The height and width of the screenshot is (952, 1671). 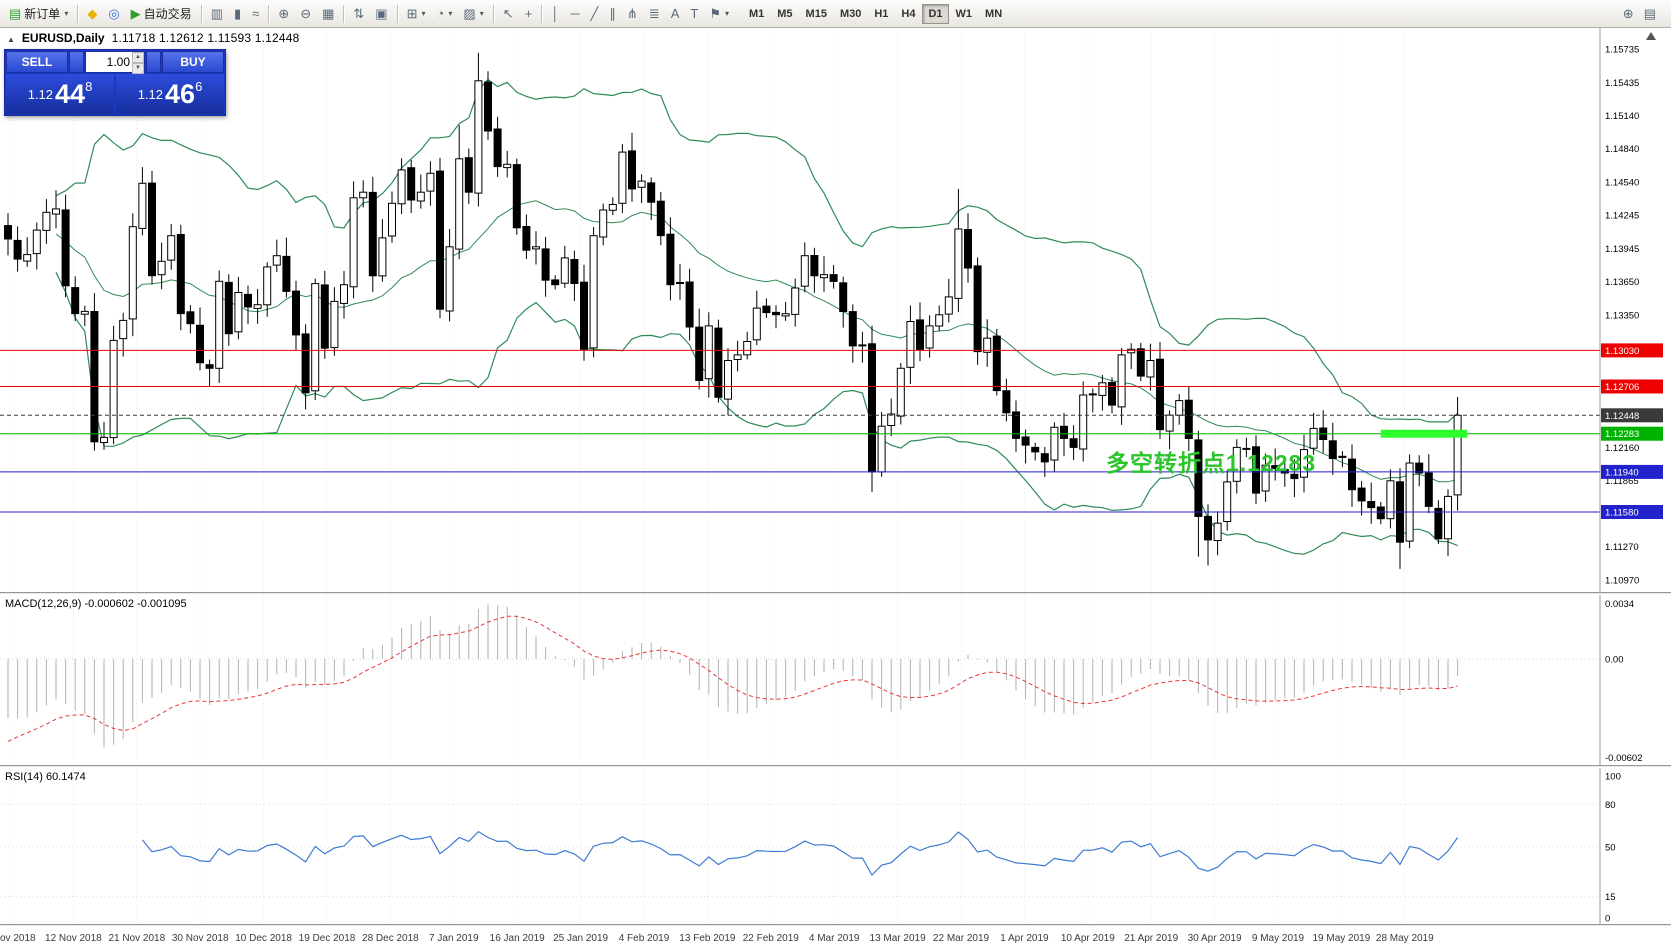 I want to click on vertical-line-button: │, so click(x=555, y=14).